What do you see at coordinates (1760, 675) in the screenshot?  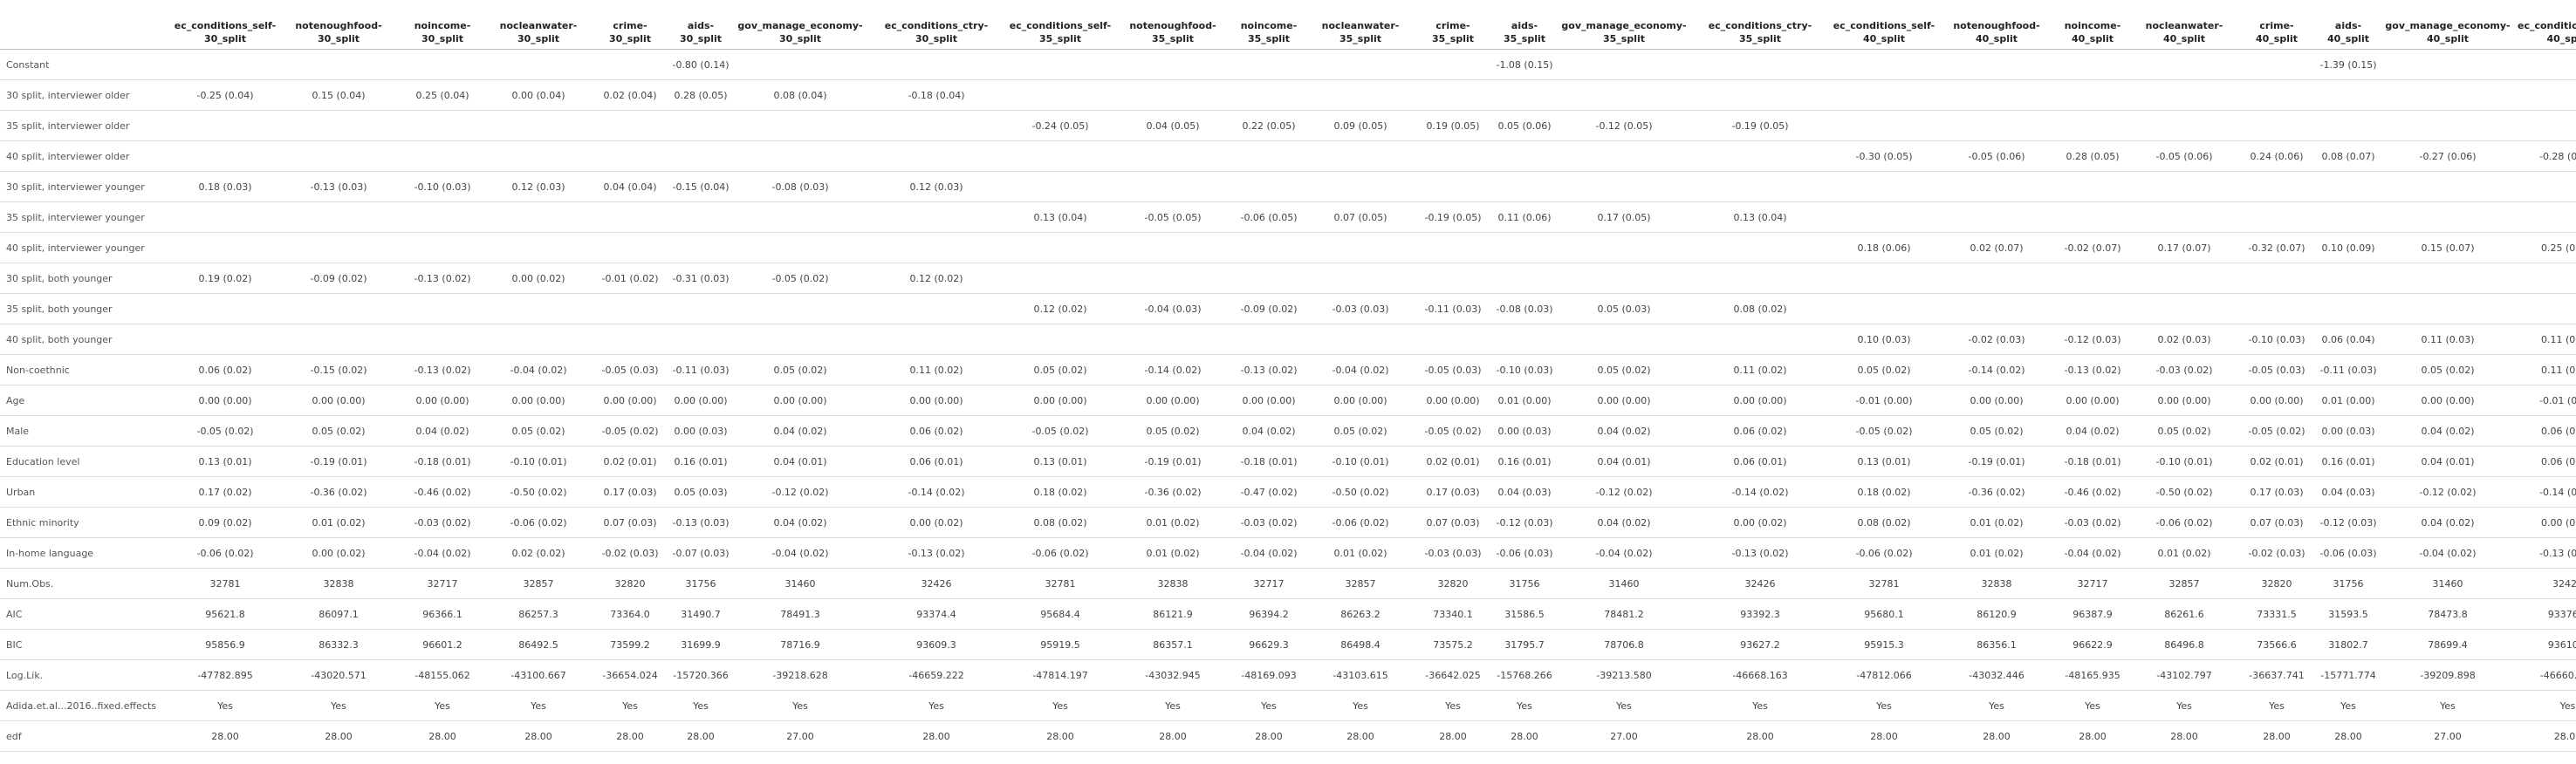 I see `table-cell: -46668.163` at bounding box center [1760, 675].